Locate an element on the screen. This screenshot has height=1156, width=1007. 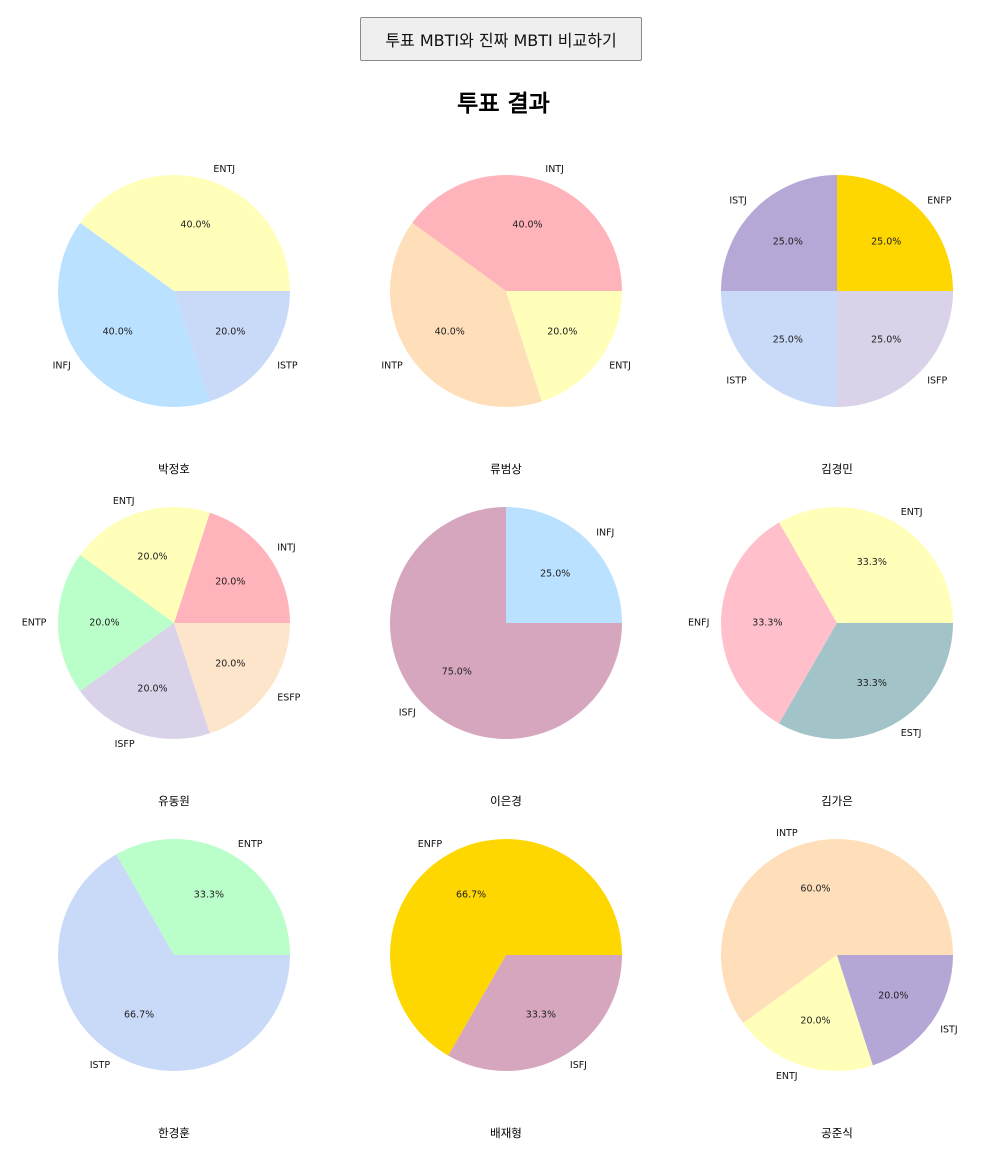
page-title: 투표 결과 is located at coordinates (503, 104).